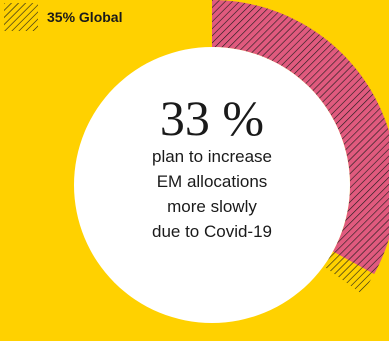  I want to click on center-value: 33 %, so click(212, 118).